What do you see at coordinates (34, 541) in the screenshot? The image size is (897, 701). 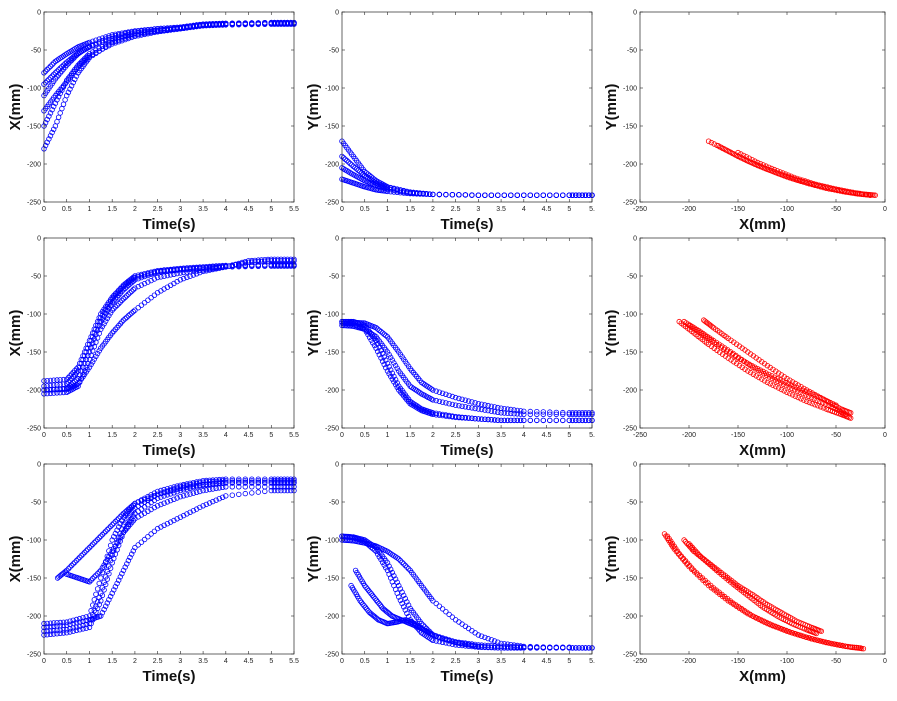 I see `y-tick-label: -100` at bounding box center [34, 541].